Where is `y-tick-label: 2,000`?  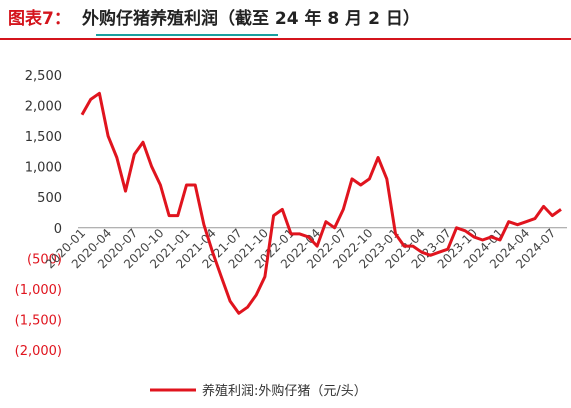
y-tick-label: 2,000 is located at coordinates (43, 107).